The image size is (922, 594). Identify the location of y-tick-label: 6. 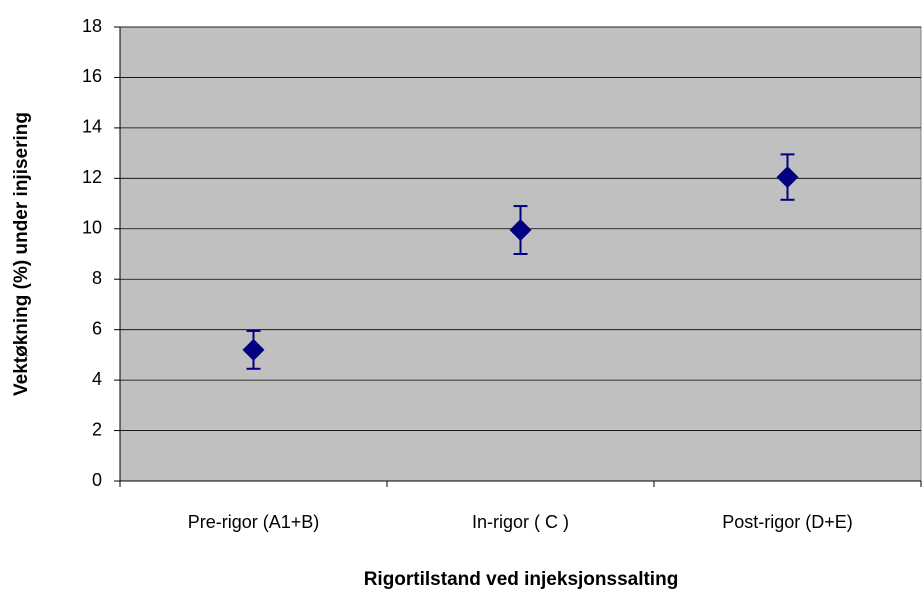
(97, 328).